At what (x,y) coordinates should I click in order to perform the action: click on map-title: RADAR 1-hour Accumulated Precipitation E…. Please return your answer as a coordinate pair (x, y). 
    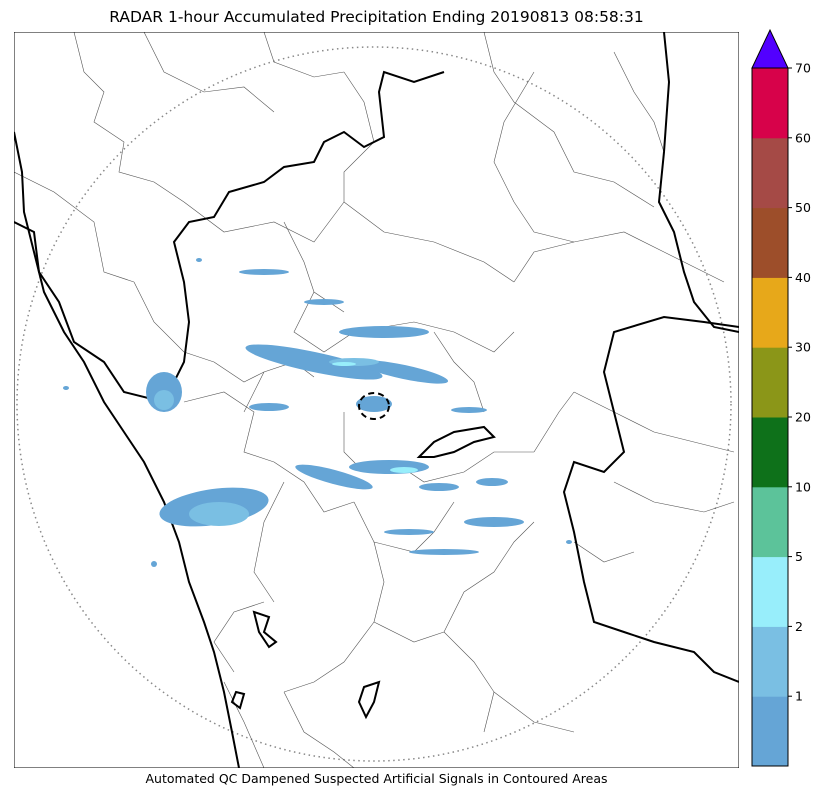
    Looking at the image, I should click on (376, 17).